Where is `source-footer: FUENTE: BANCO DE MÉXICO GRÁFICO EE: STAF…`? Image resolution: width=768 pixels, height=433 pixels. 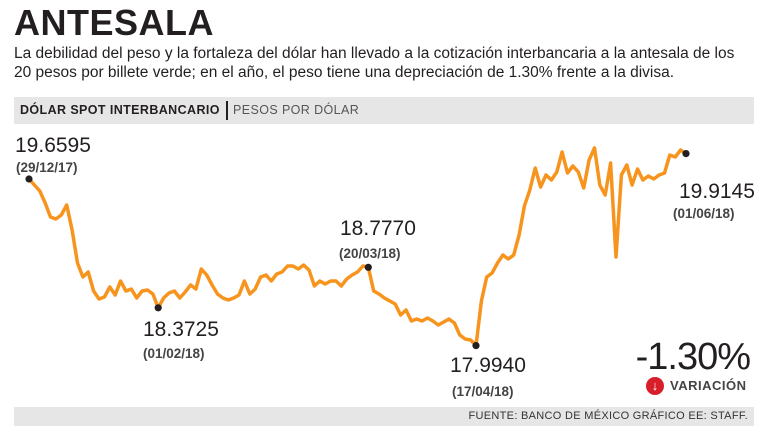 source-footer: FUENTE: BANCO DE MÉXICO GRÁFICO EE: STAF… is located at coordinates (384, 416).